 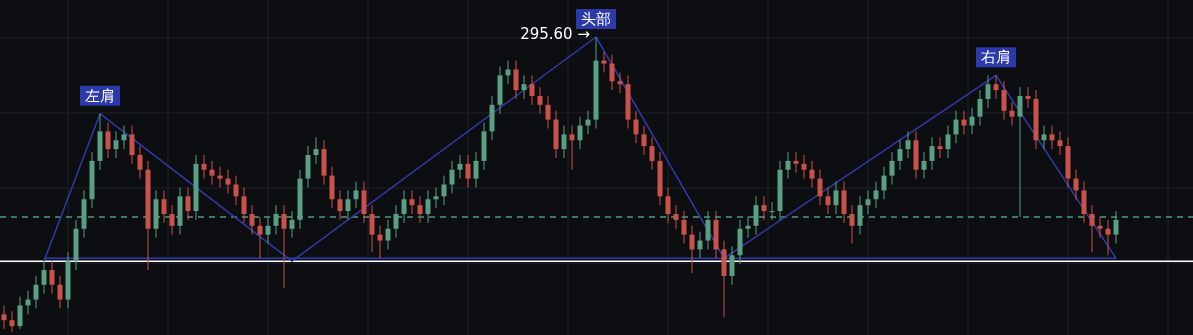 I want to click on annotation: 295.60 →, so click(x=555, y=34).